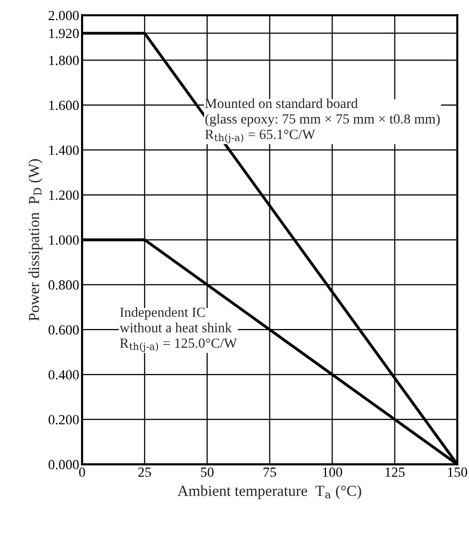  I want to click on y-tick-label: 1.920, so click(64, 33).